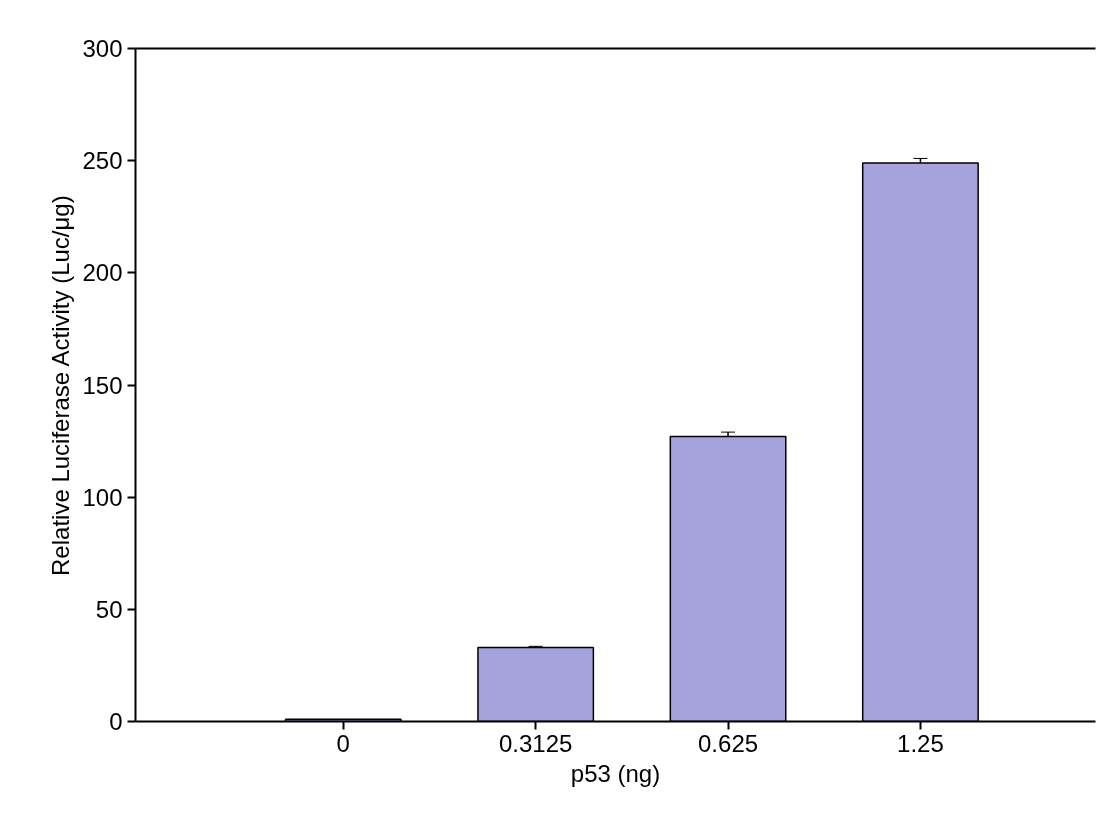 The height and width of the screenshot is (831, 1101). I want to click on y-tick-label: 50, so click(109, 609).